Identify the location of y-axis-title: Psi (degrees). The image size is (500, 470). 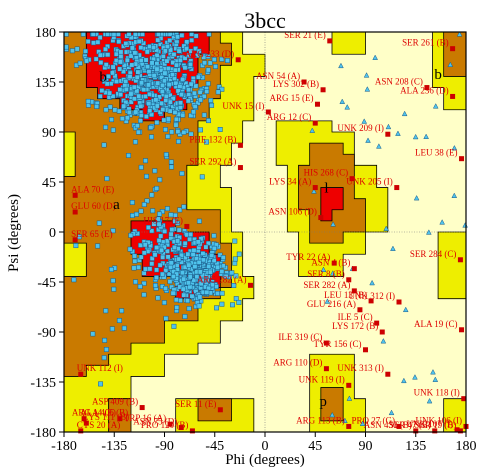
(14, 233).